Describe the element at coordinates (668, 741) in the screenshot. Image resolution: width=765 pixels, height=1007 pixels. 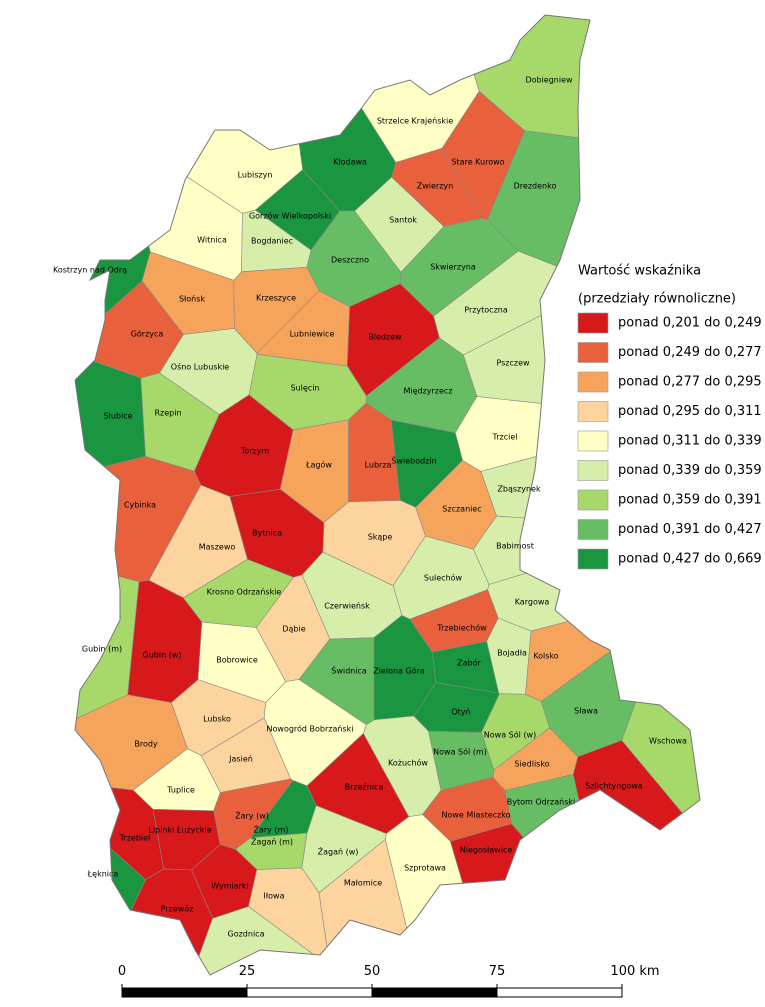
I see `region-label: Wschowa` at that location.